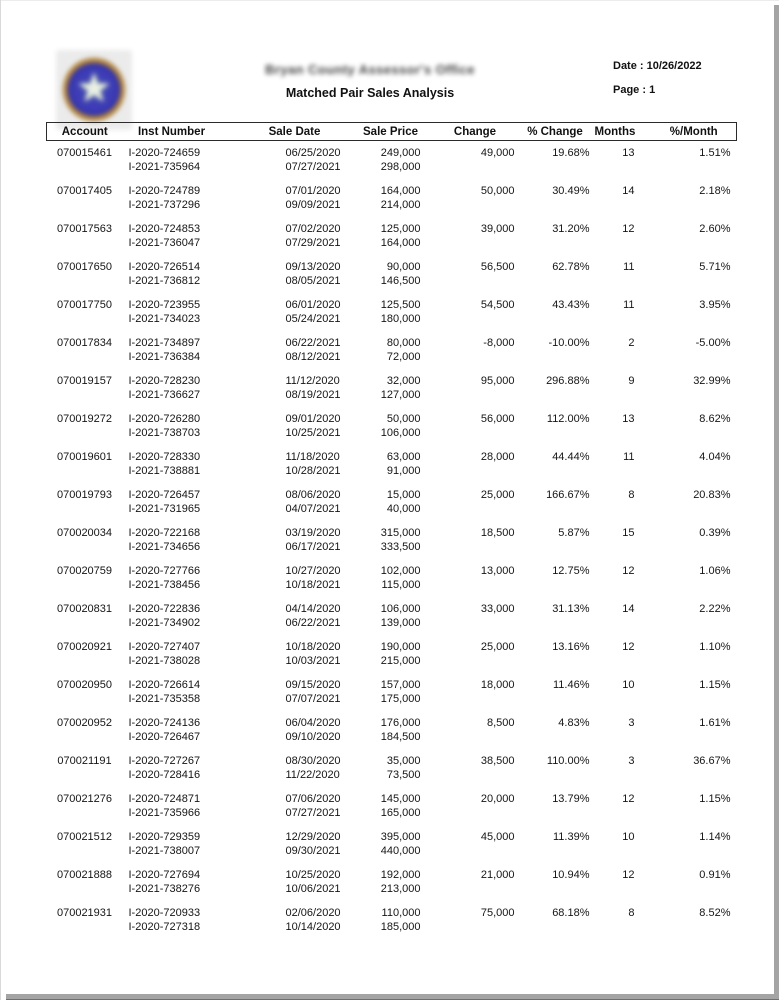 Image resolution: width=779 pixels, height=1000 pixels. What do you see at coordinates (497, 647) in the screenshot?
I see `change-value: 25,000` at bounding box center [497, 647].